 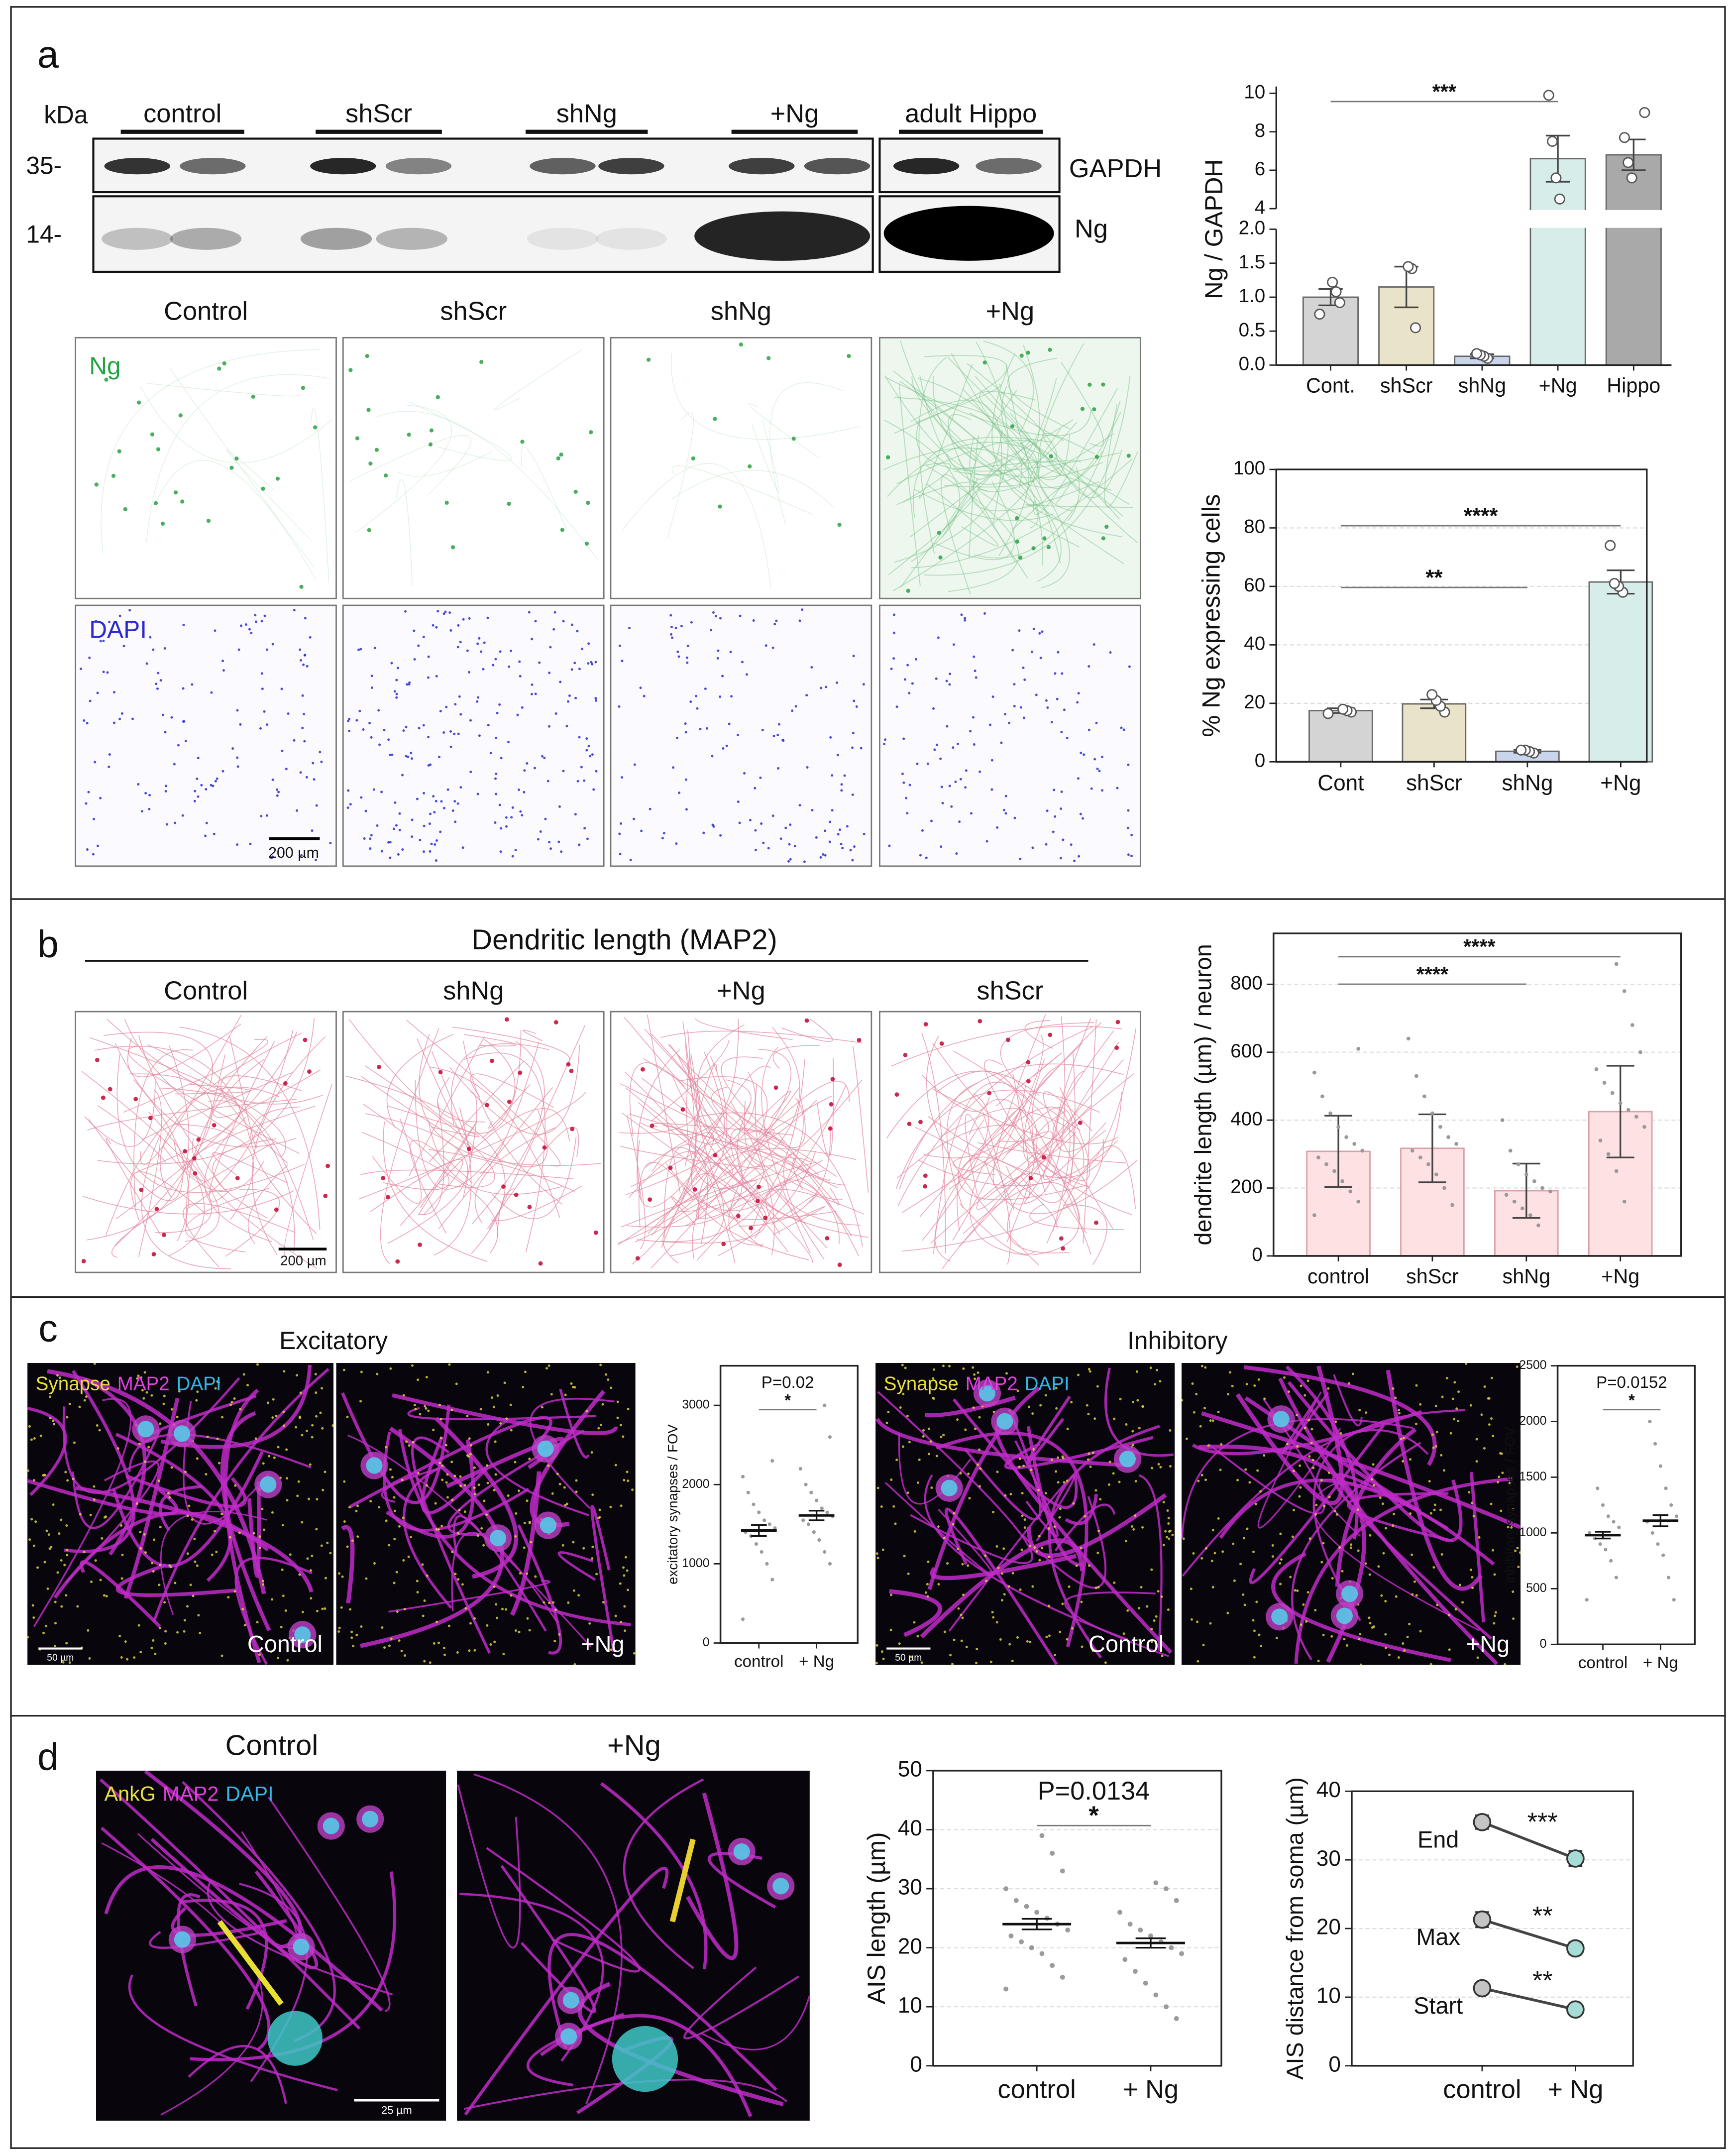 I want to click on y-axis-label: excitatory synapses / FOV, so click(x=673, y=1504).